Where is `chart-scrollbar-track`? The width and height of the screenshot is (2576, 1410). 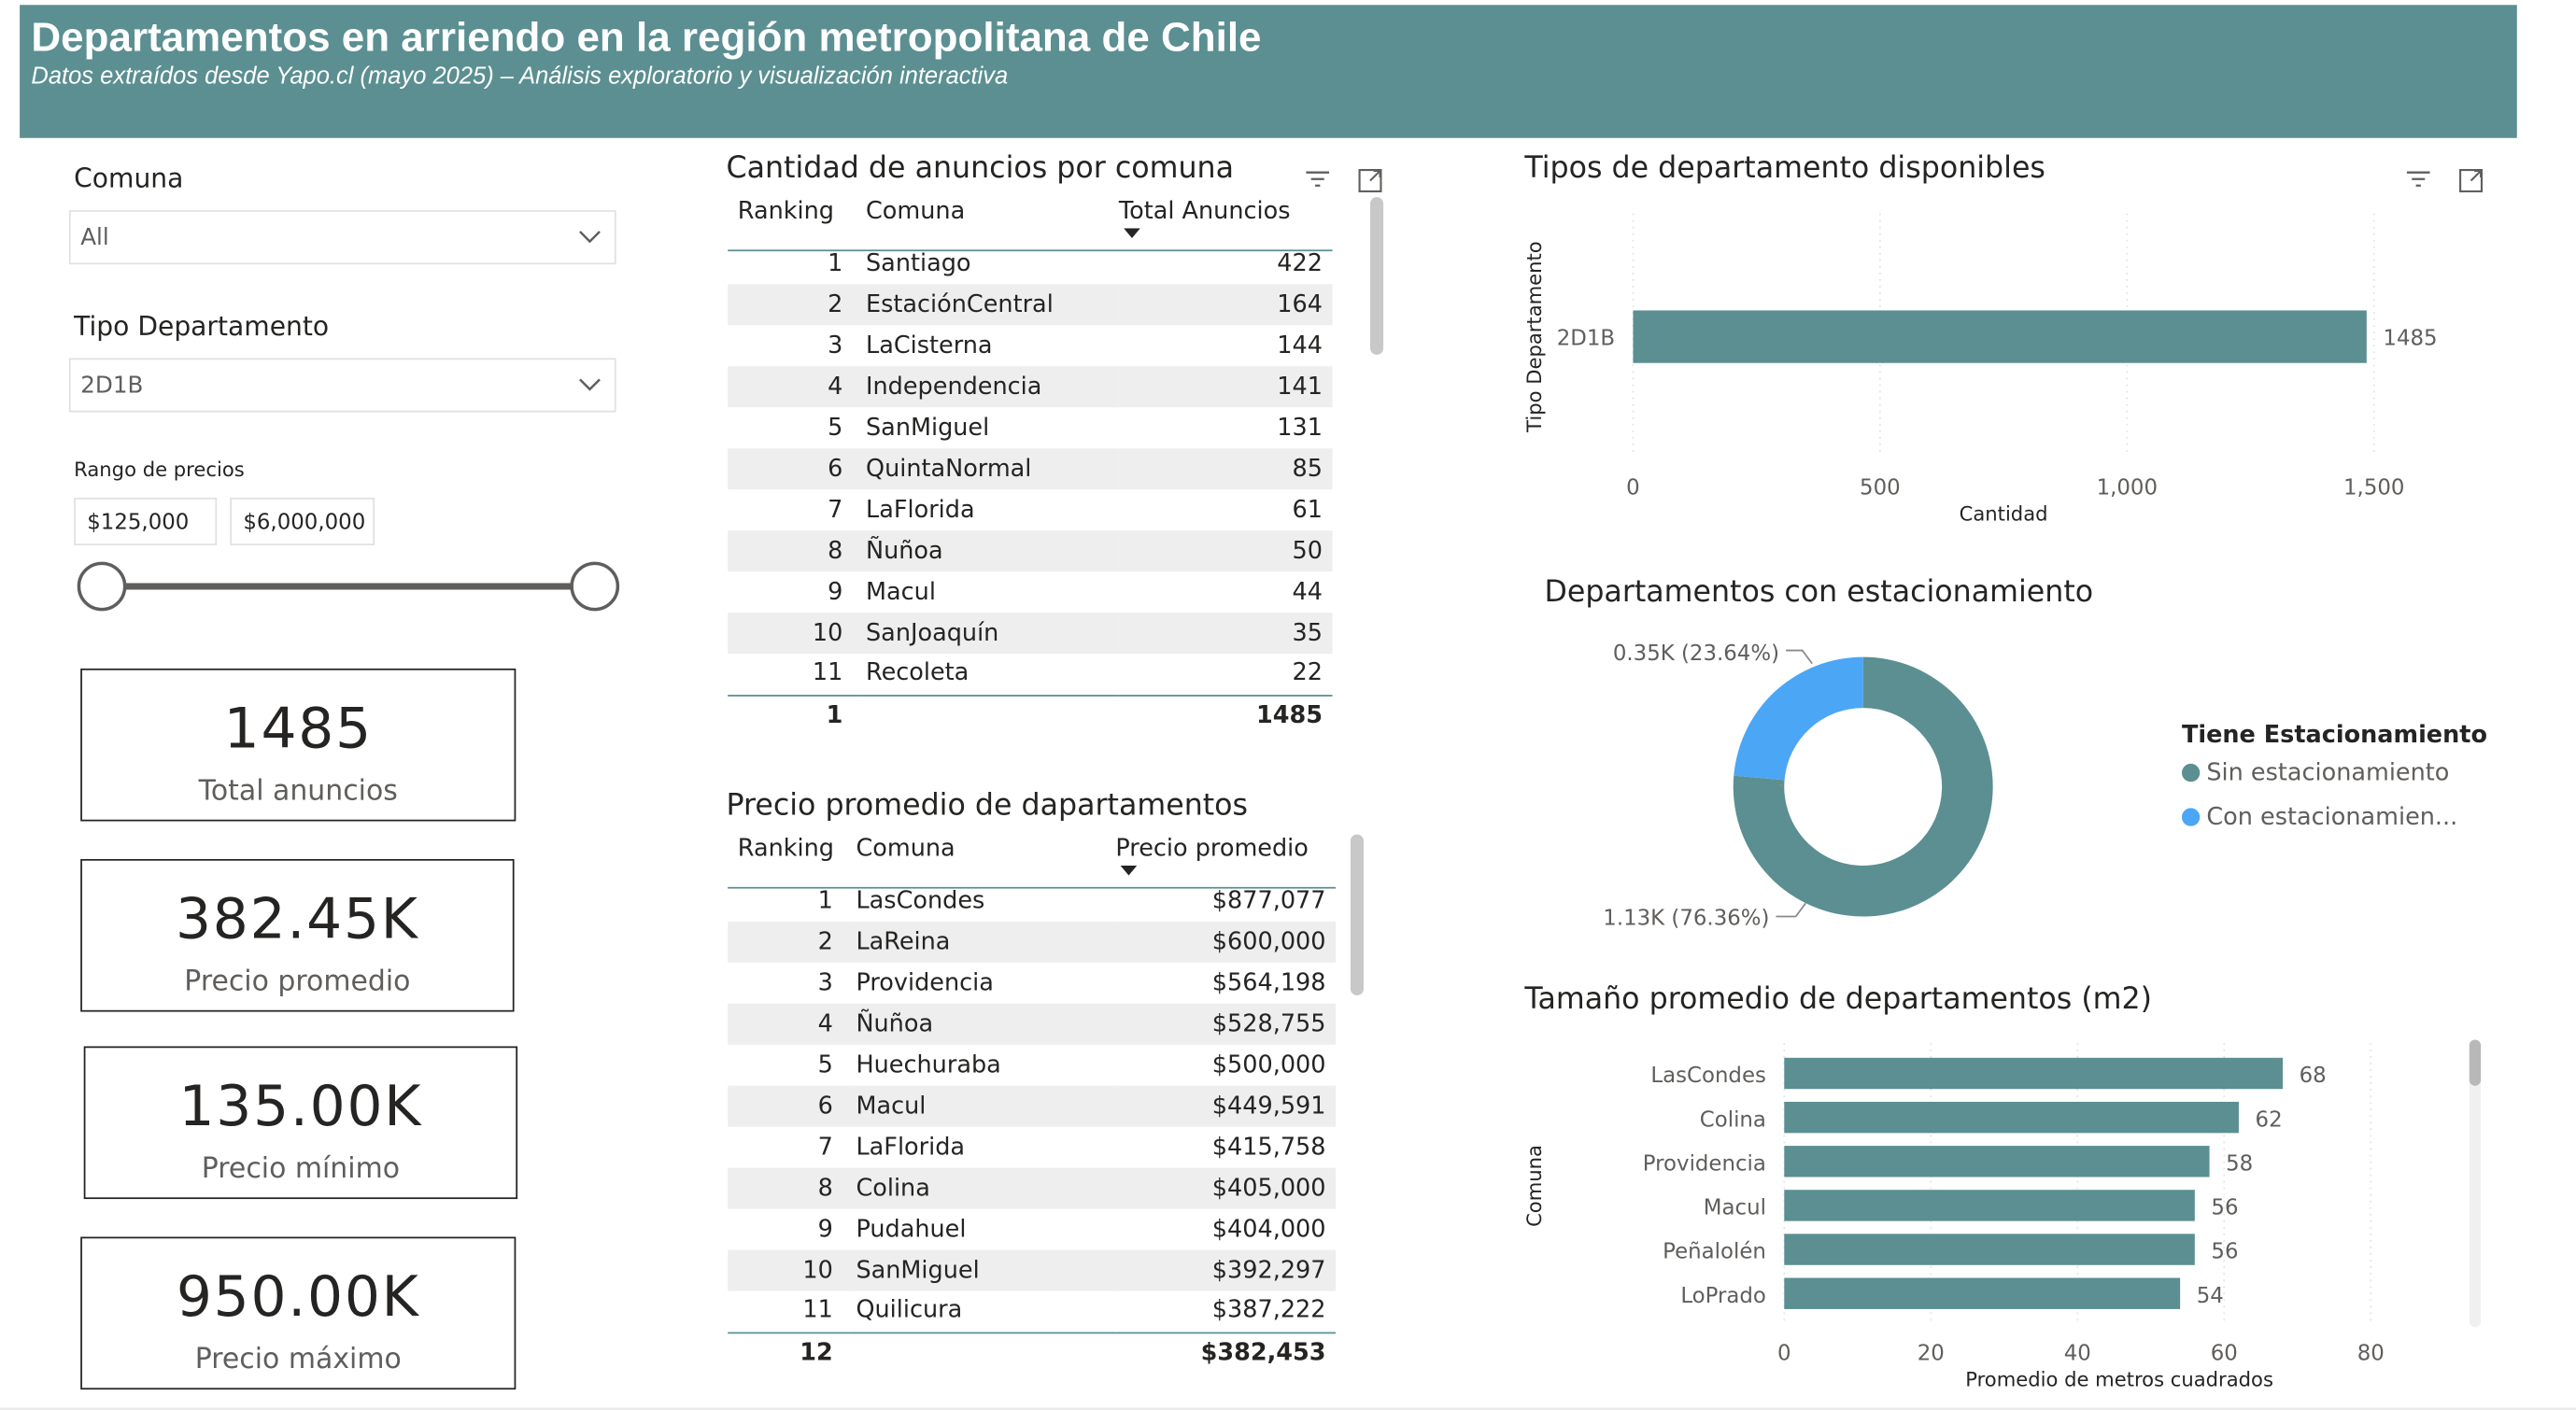
chart-scrollbar-track is located at coordinates (2475, 1183).